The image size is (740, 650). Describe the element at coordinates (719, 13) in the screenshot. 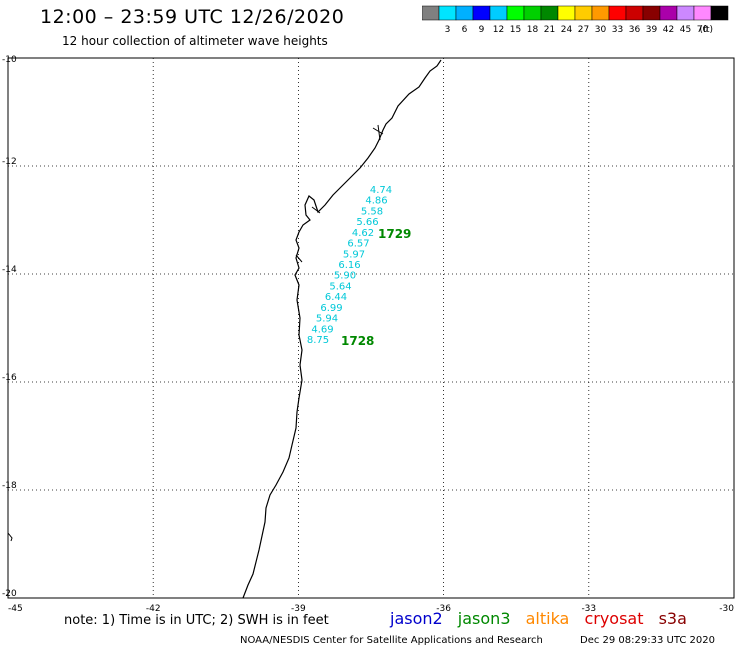

I see `colorbar-swatch` at that location.